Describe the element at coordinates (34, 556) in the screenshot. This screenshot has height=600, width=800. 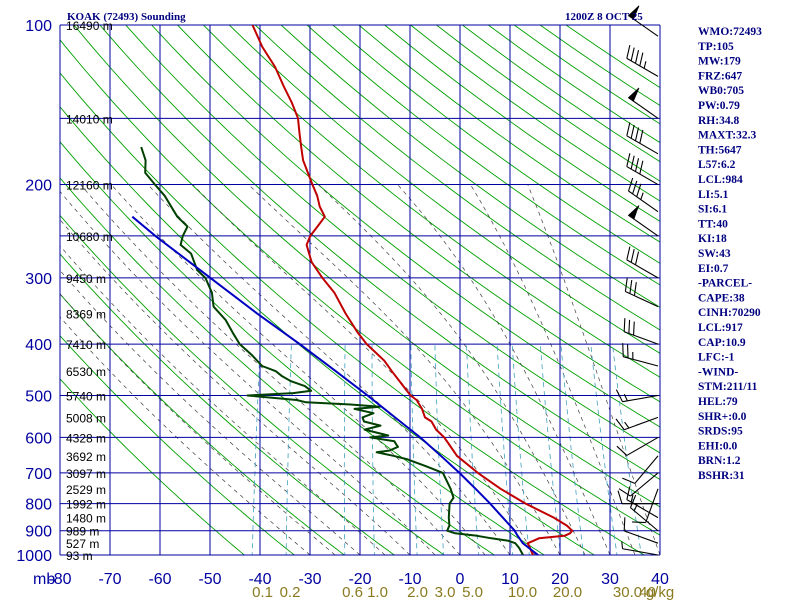
I see `pressure-label: 1000` at that location.